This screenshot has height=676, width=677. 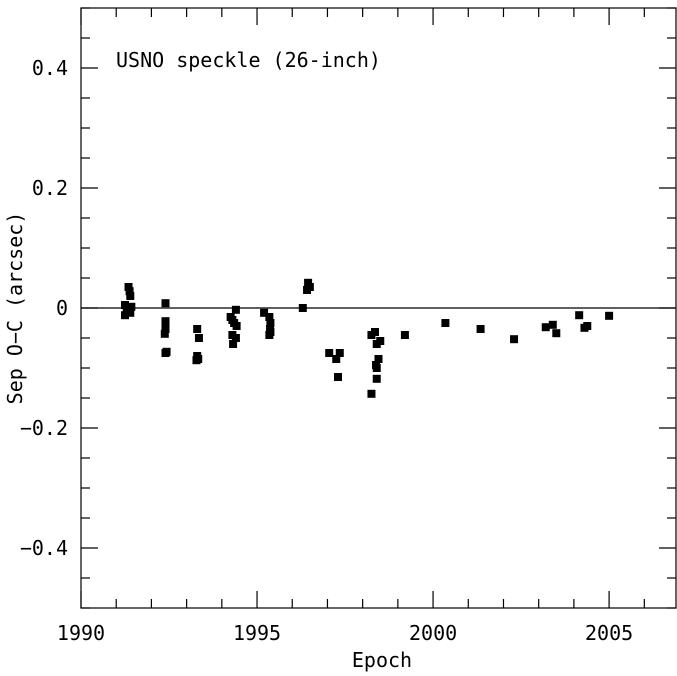 I want to click on y-tick-label: 0, so click(x=62, y=308).